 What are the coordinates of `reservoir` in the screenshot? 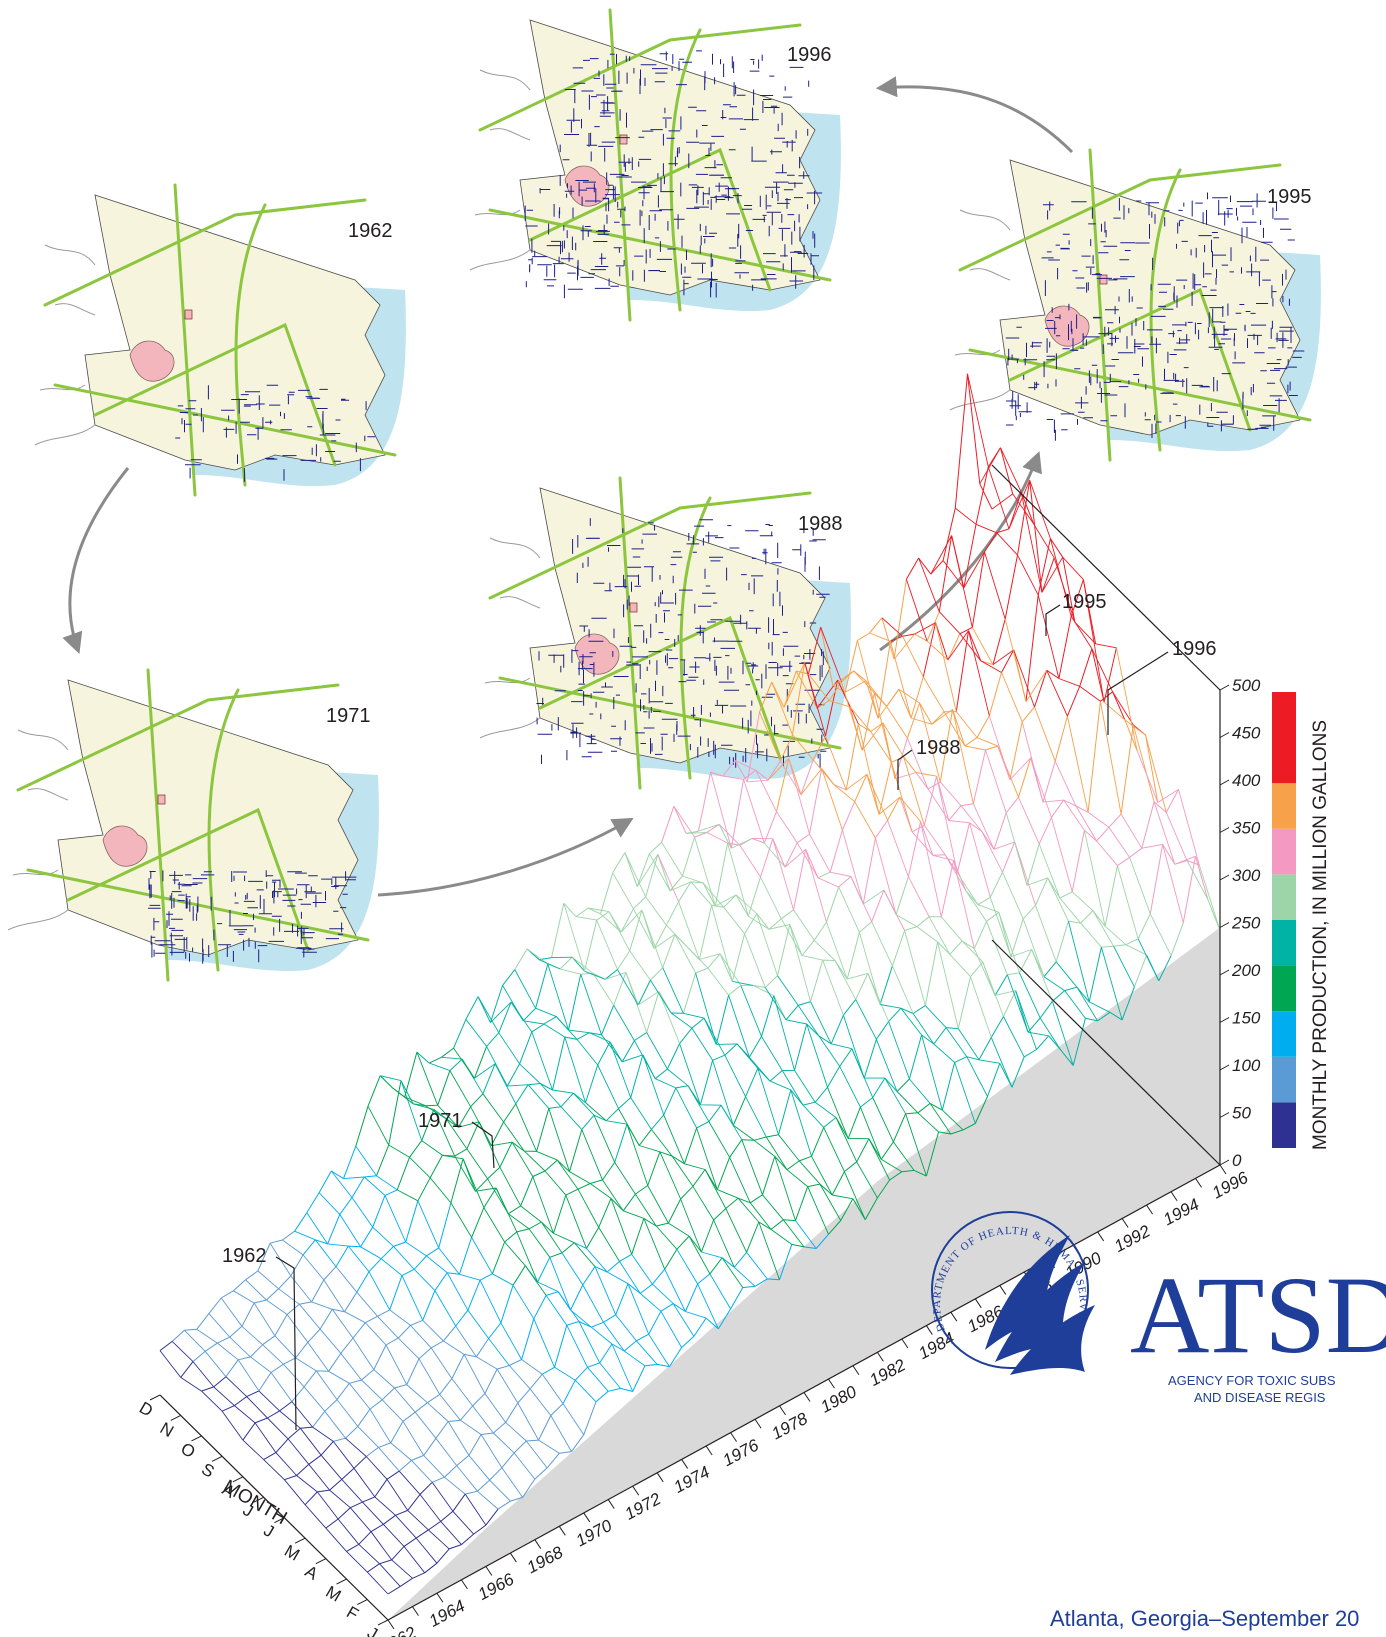 It's located at (1067, 326).